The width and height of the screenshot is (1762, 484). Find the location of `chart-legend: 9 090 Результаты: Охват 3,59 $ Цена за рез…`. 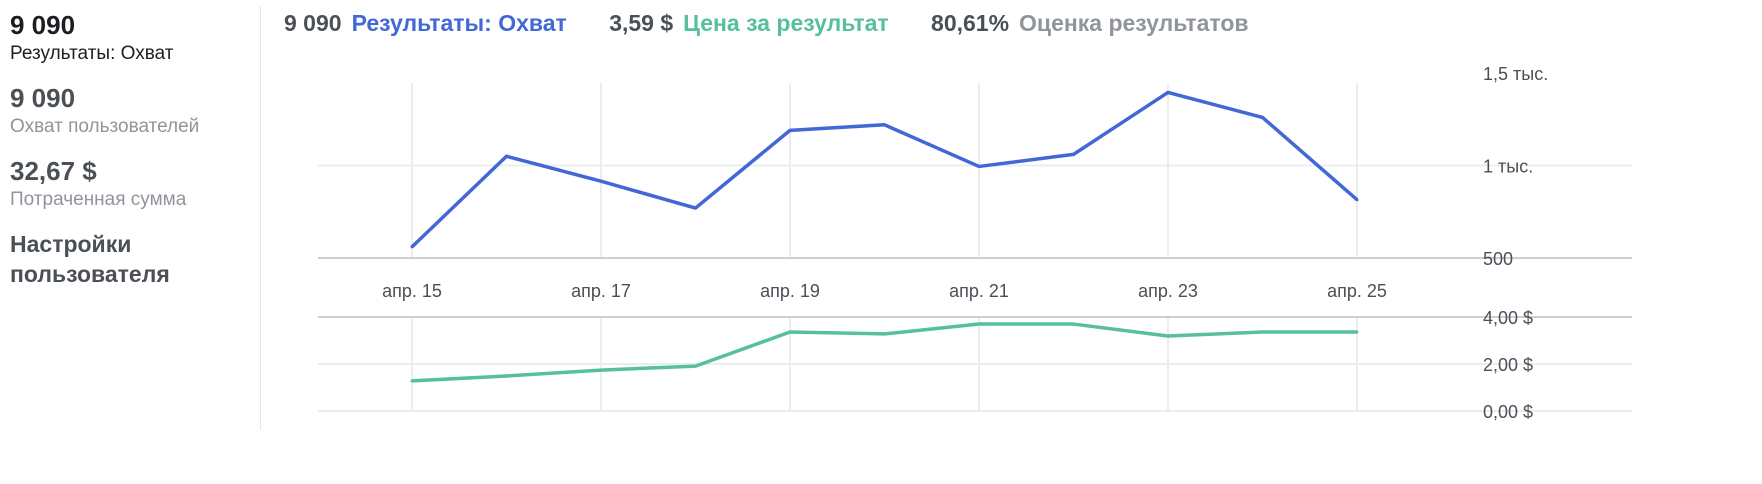

chart-legend: 9 090 Результаты: Охват 3,59 $ Цена за рез… is located at coordinates (771, 23).